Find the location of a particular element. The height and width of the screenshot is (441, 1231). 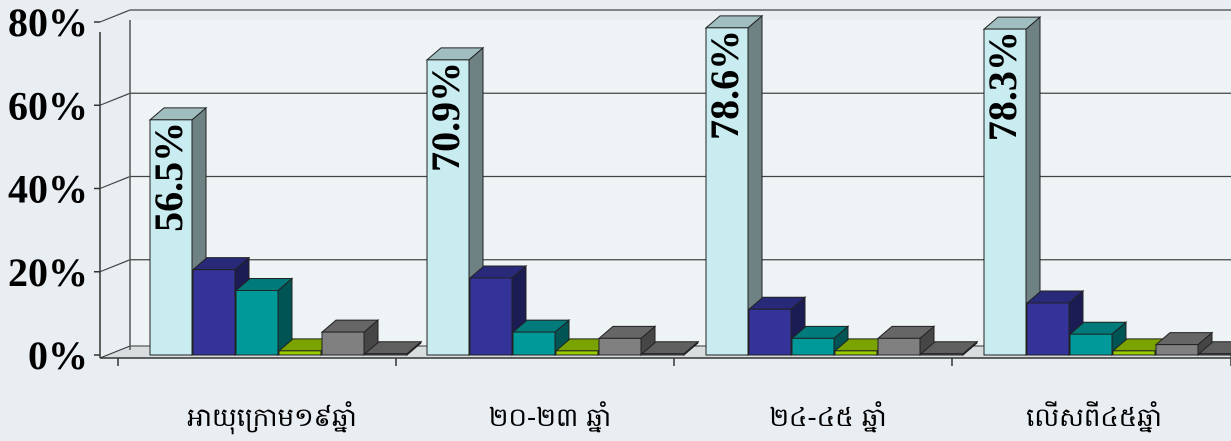

y-tick-label: 20% is located at coordinates (48, 272).